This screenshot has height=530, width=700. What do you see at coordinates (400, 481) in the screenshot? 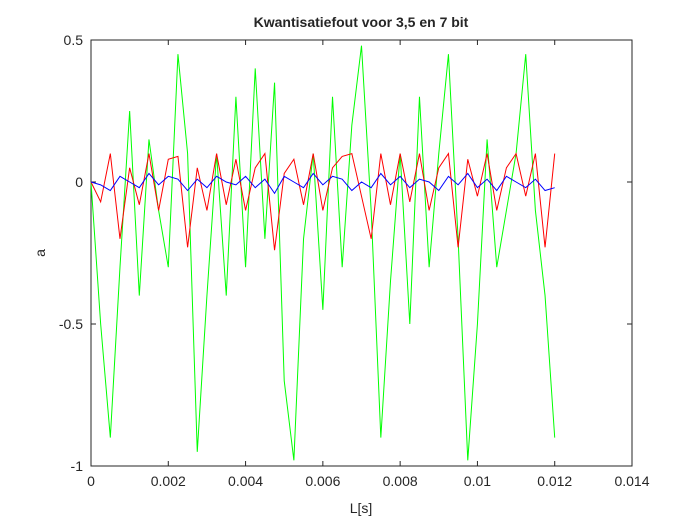
I see `x-tick-label: 0.008` at bounding box center [400, 481].